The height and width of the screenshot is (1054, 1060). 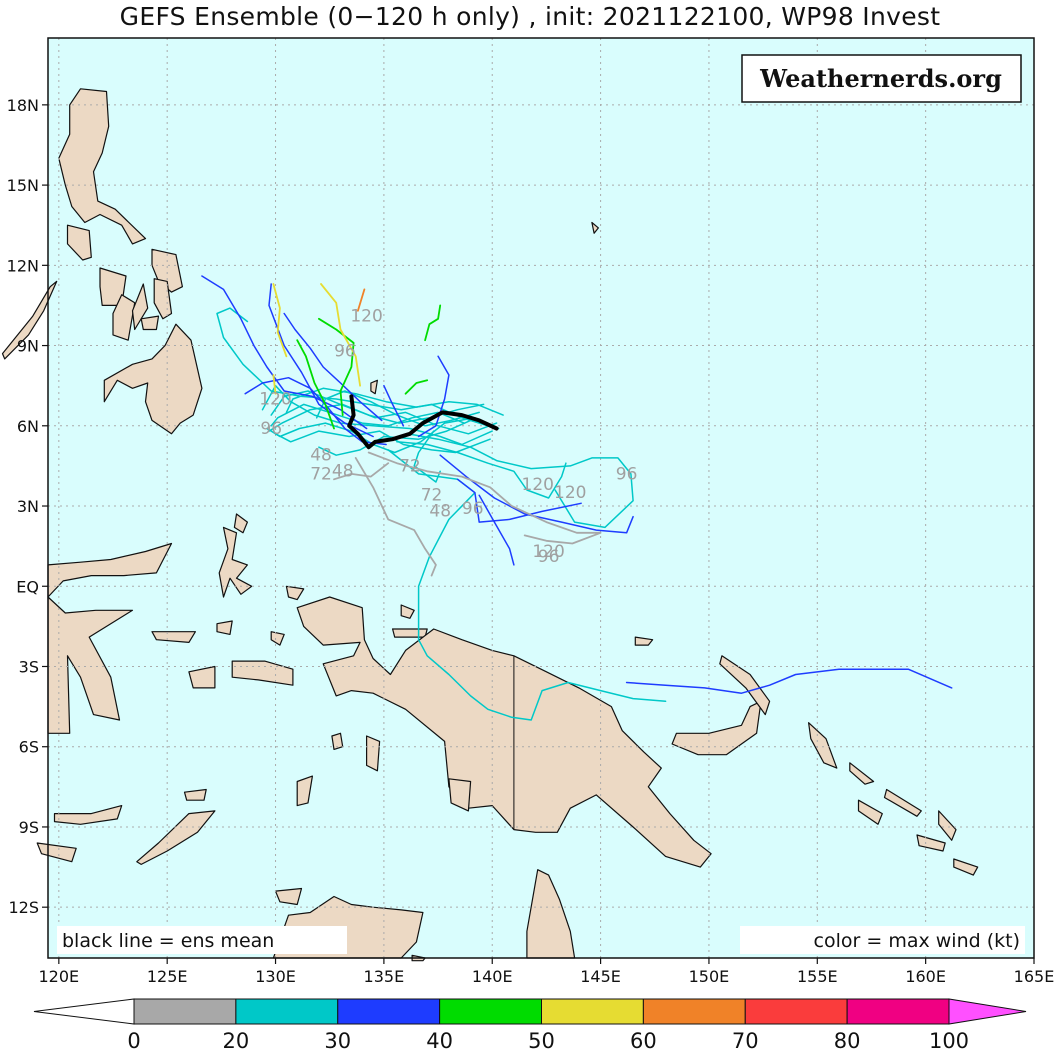 What do you see at coordinates (224, 628) in the screenshot?
I see `land-obi` at bounding box center [224, 628].